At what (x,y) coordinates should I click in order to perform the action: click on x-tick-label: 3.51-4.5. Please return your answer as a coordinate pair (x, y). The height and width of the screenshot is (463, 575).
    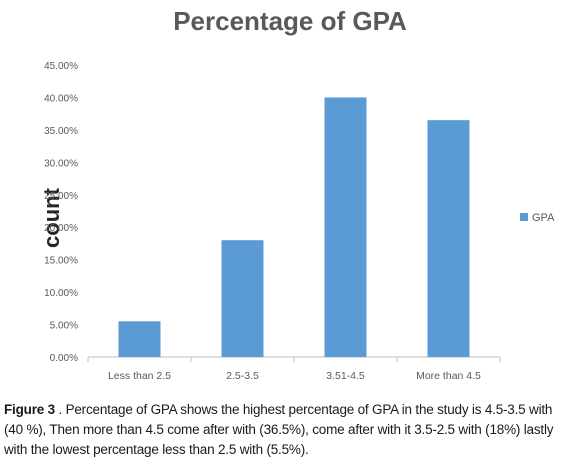
    Looking at the image, I should click on (345, 376).